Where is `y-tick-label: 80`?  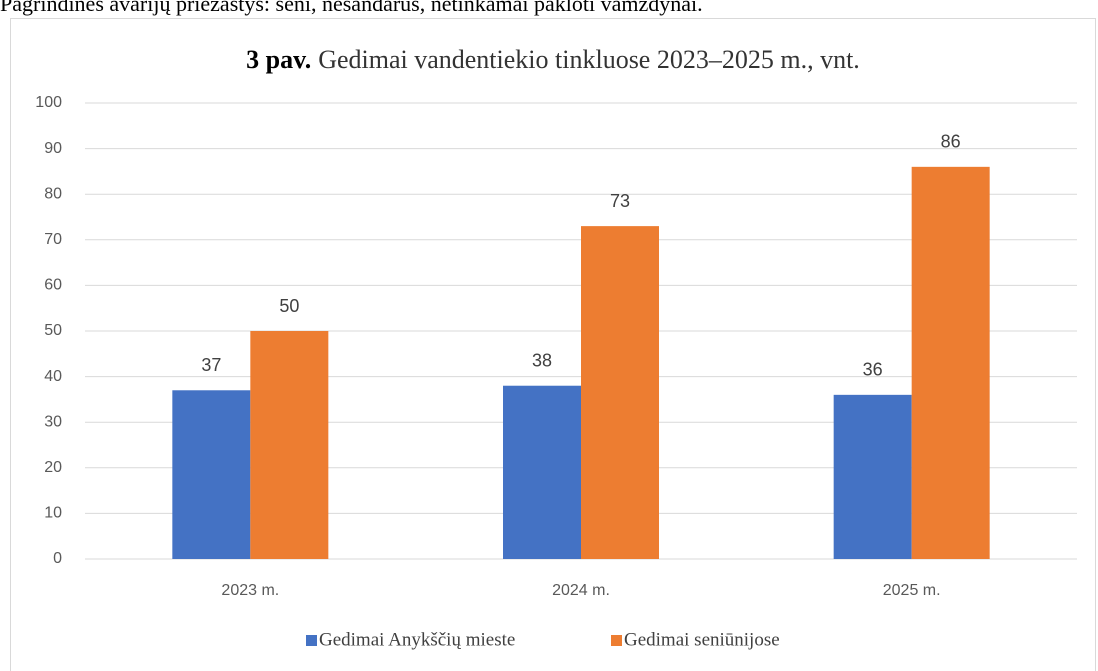
y-tick-label: 80 is located at coordinates (53, 193).